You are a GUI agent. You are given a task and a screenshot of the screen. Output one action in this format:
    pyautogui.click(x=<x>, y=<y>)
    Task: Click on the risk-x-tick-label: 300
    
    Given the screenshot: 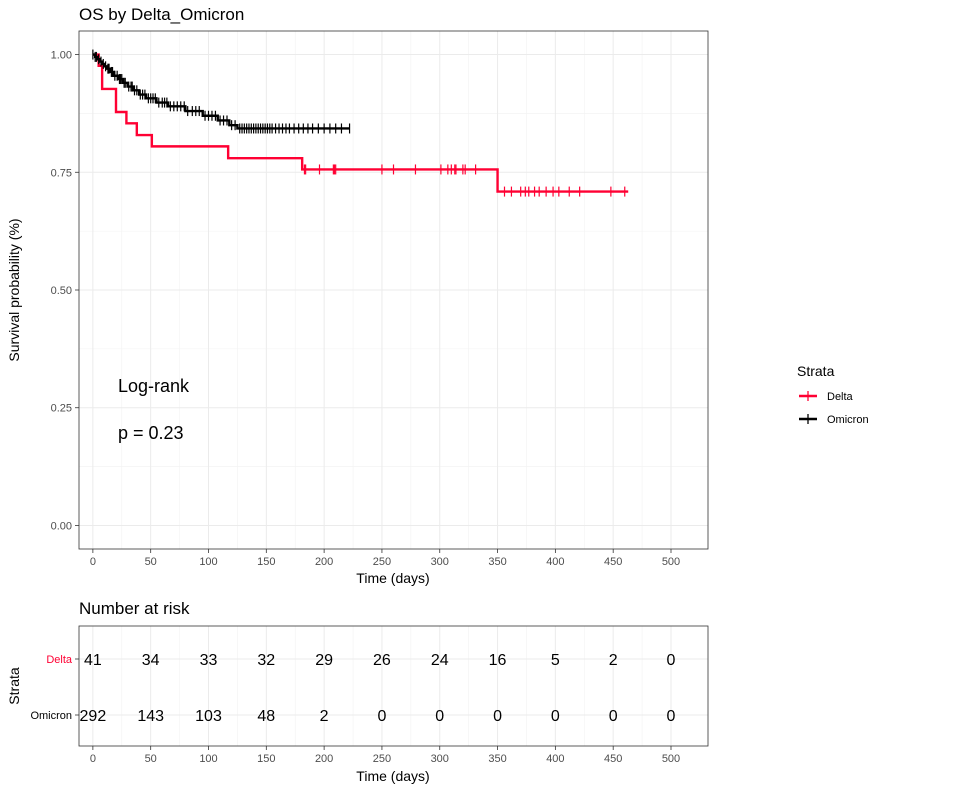 What is the action you would take?
    pyautogui.click(x=440, y=759)
    